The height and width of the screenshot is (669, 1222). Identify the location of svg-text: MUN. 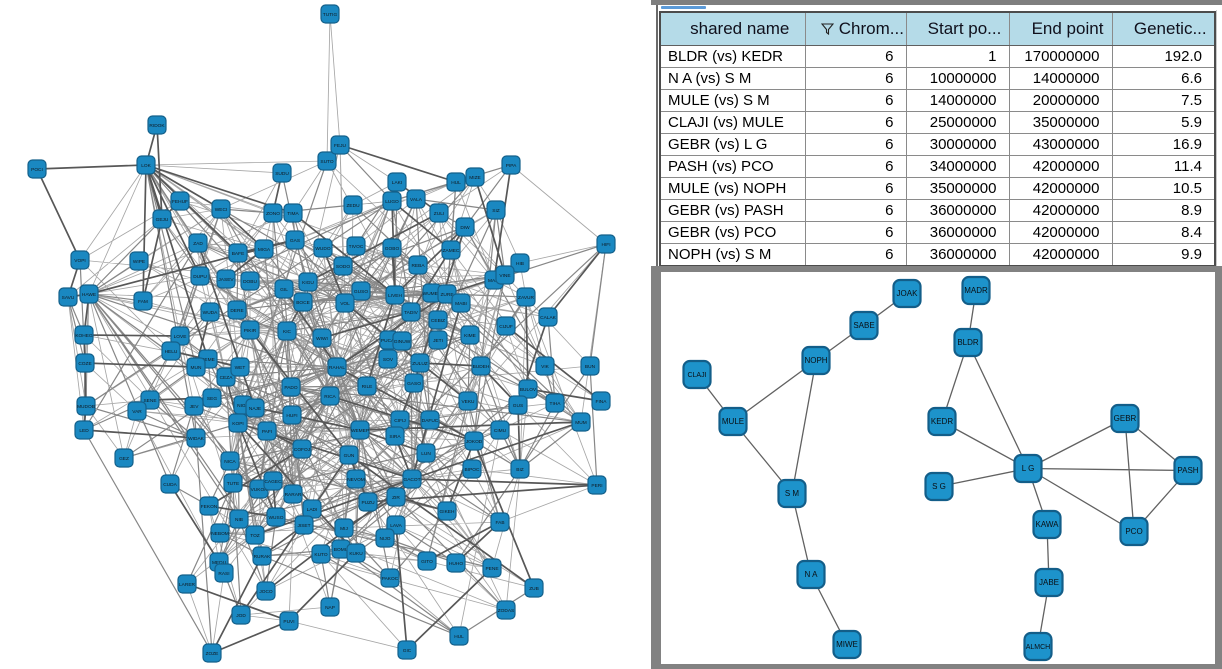
(196, 368).